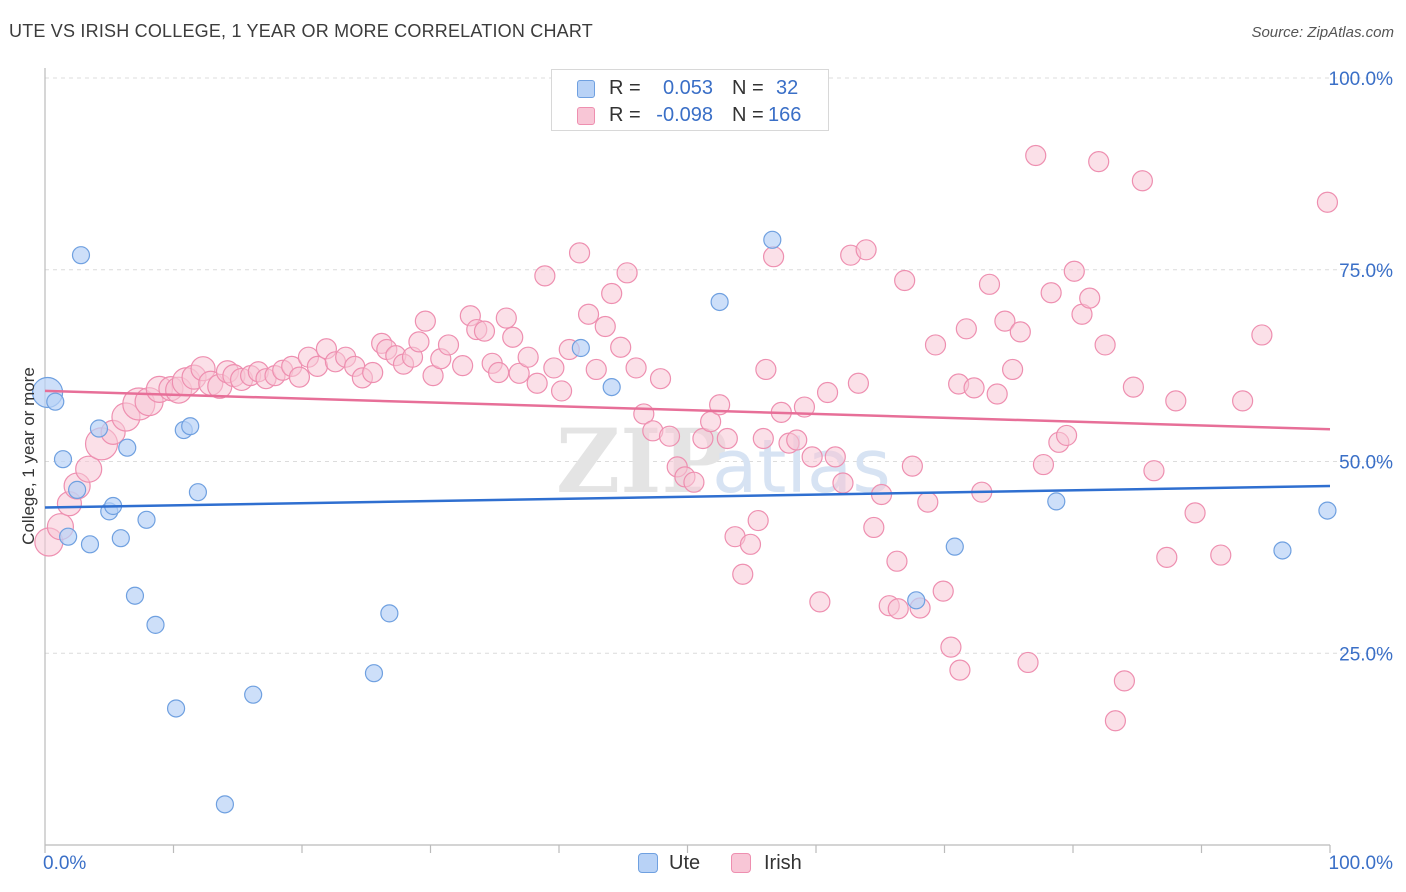 This screenshot has width=1406, height=892. Describe the element at coordinates (741, 863) in the screenshot. I see `irish-legend-swatch` at that location.